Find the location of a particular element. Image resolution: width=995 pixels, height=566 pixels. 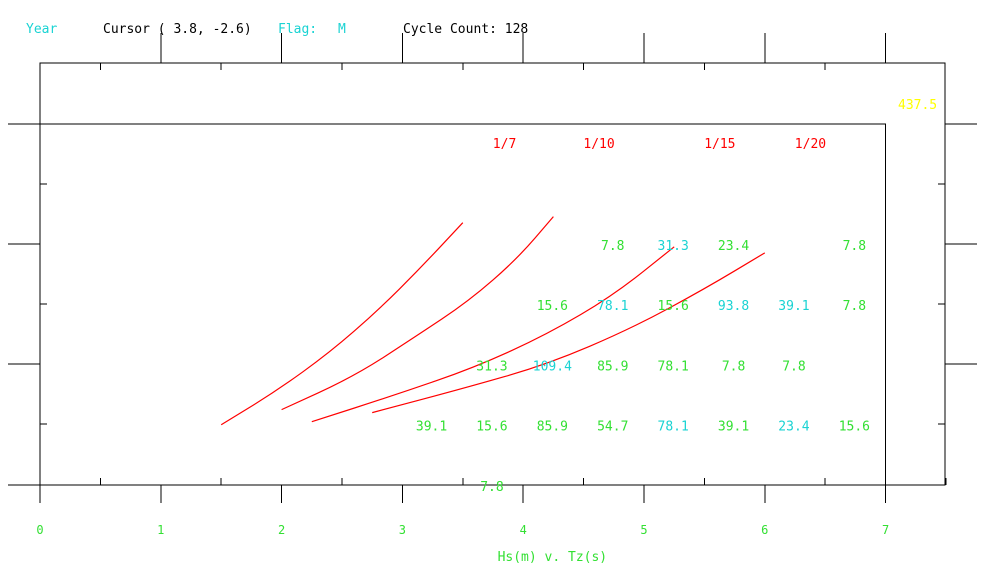

cell-value: 54.7 is located at coordinates (612, 427).